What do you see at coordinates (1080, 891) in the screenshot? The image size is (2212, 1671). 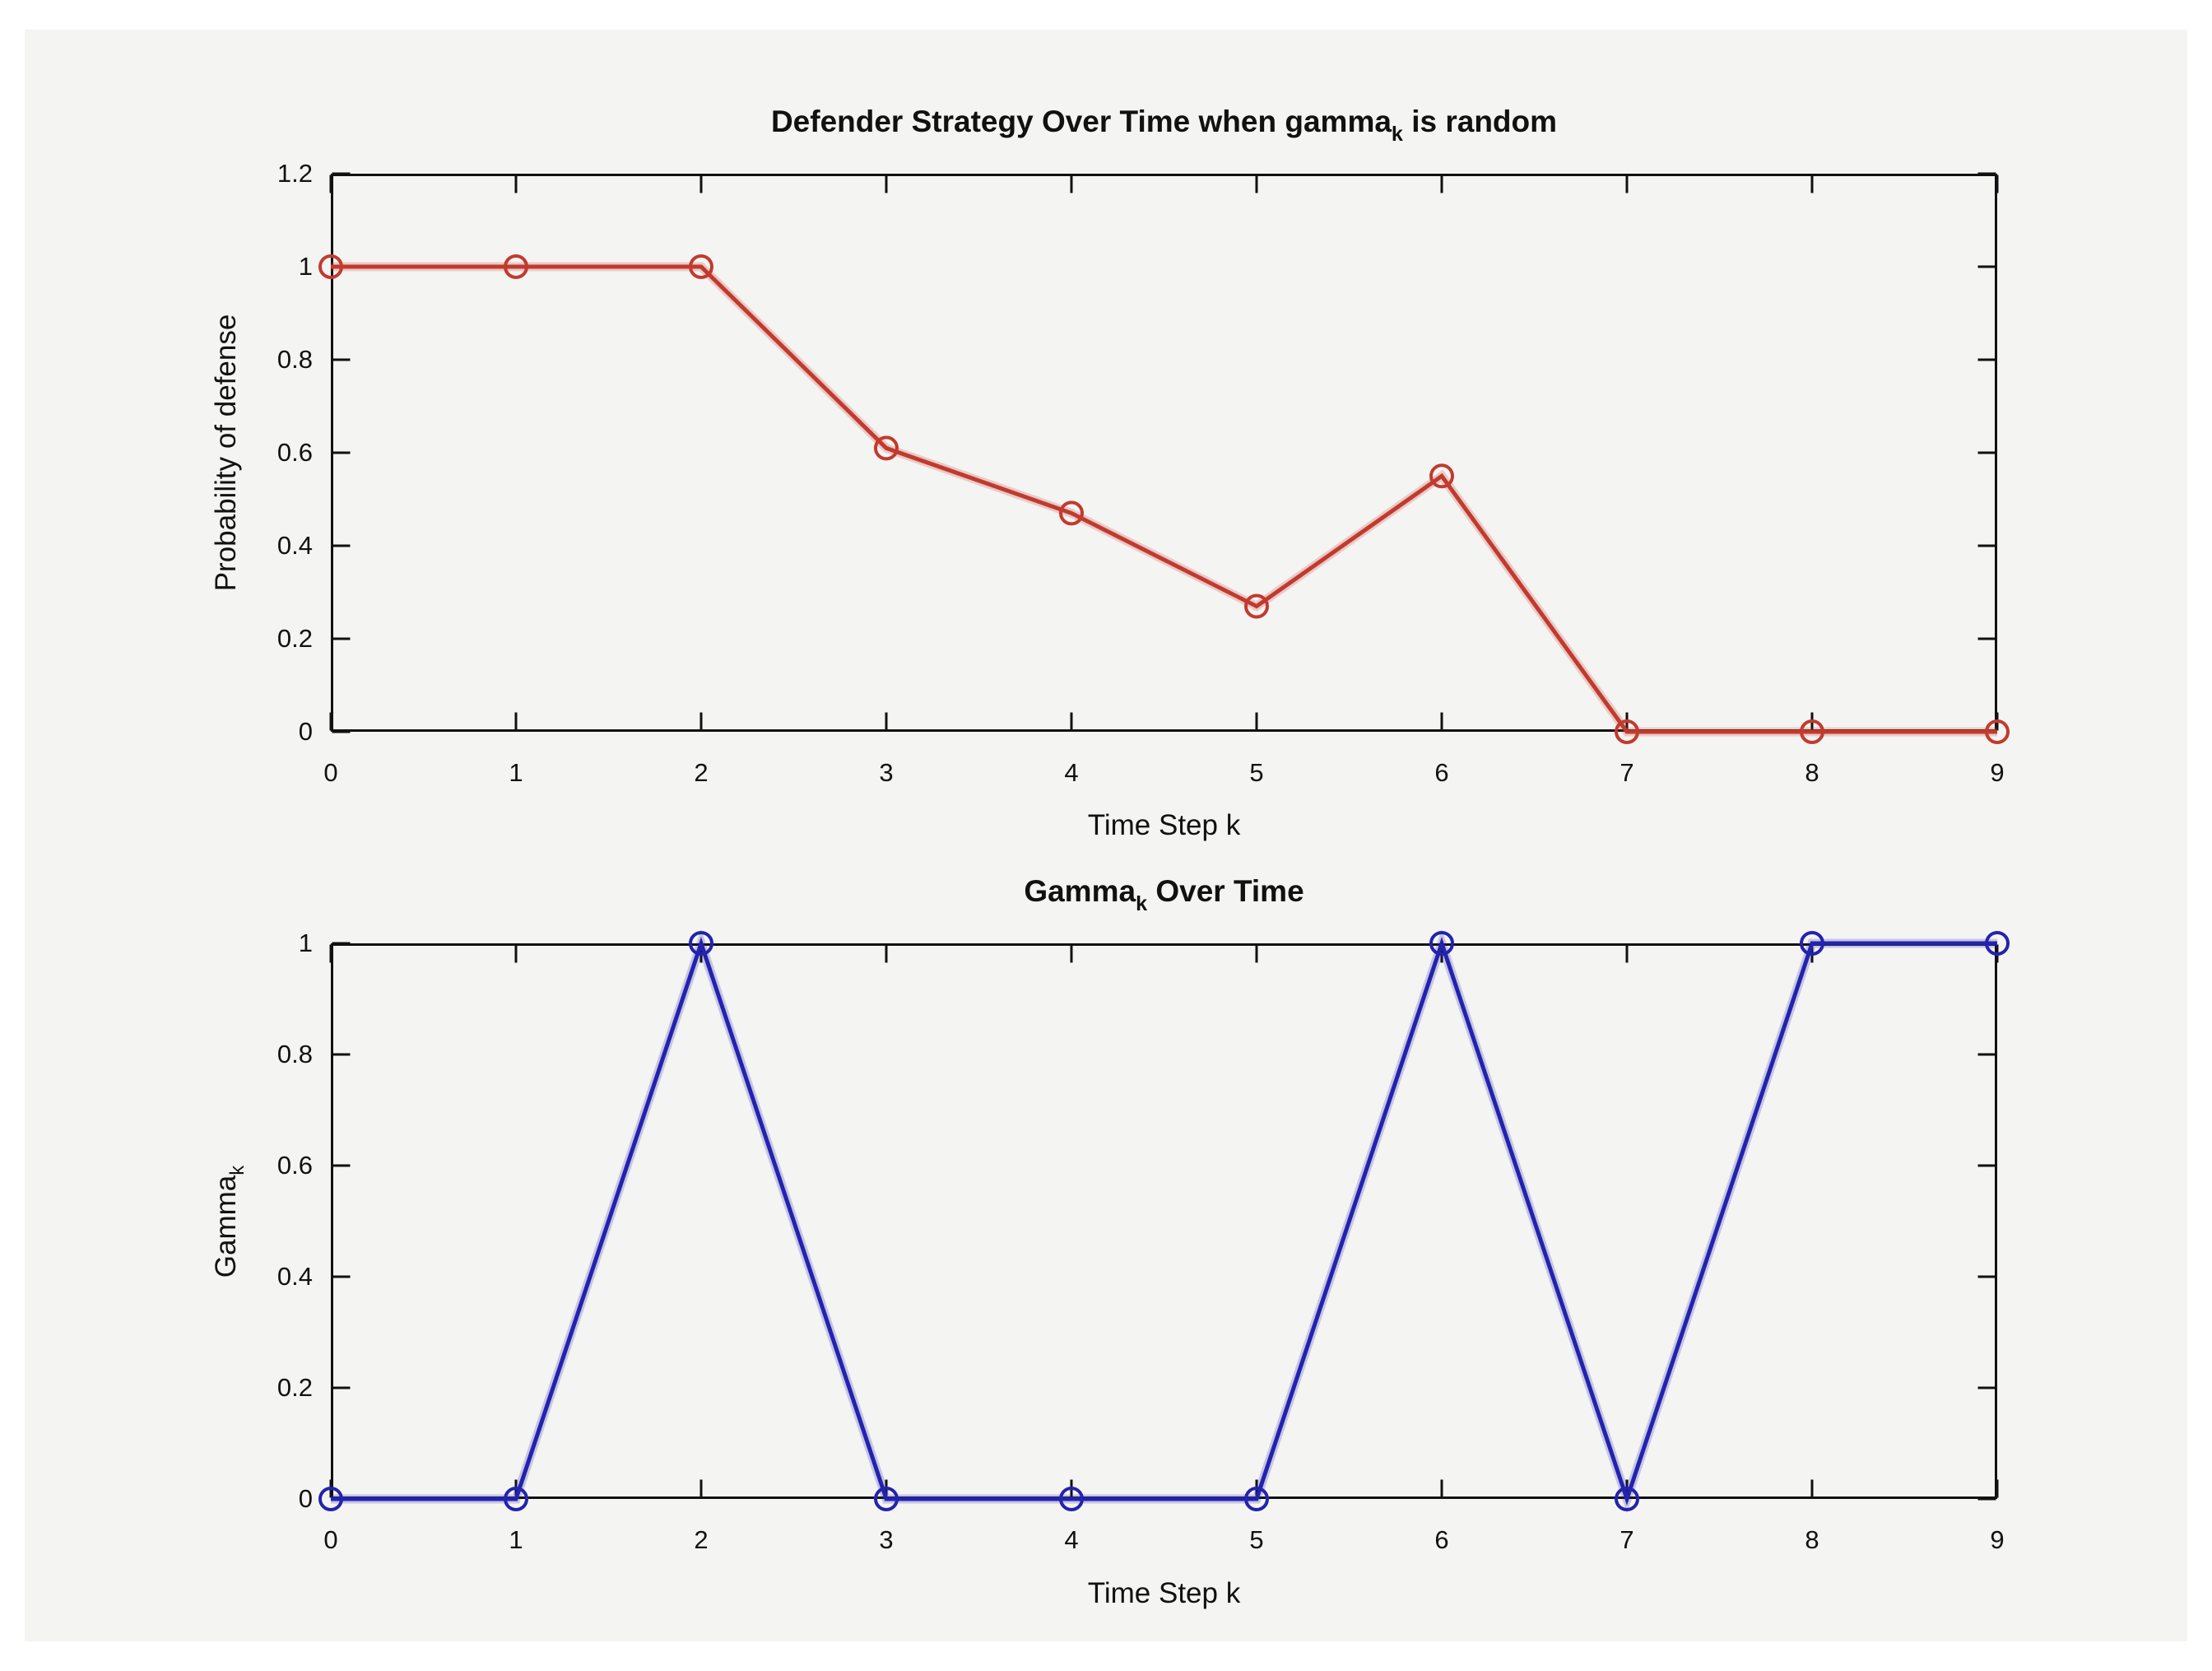 I see `title-text: Gamma` at bounding box center [1080, 891].